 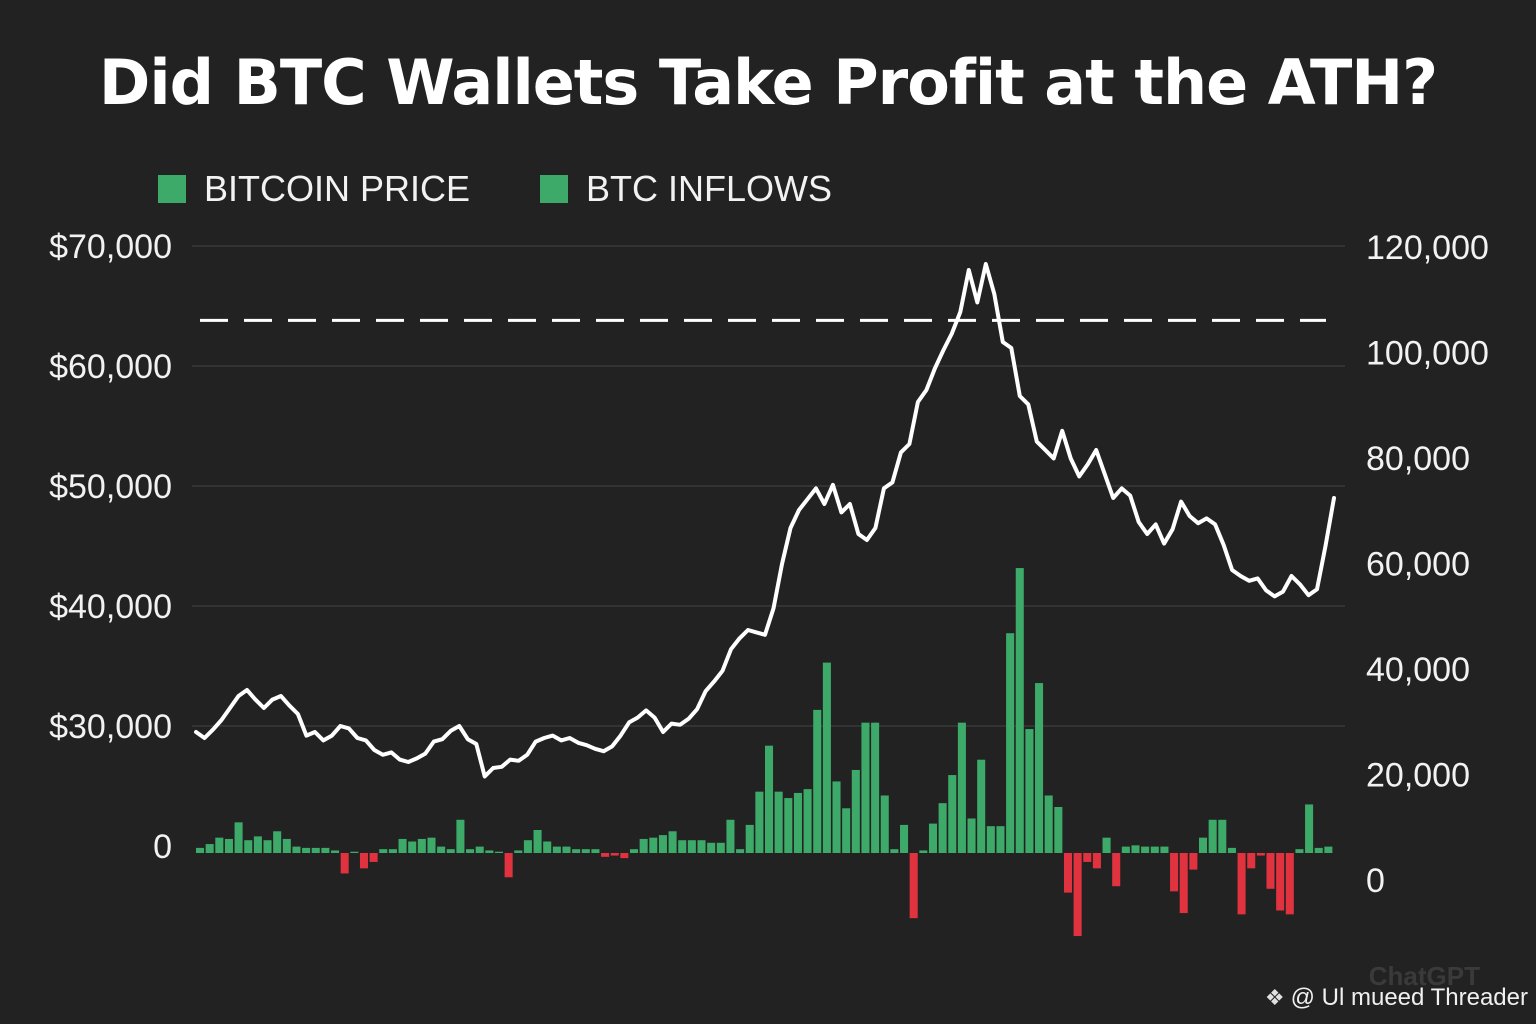 What do you see at coordinates (709, 188) in the screenshot?
I see `legend-label-btc-inflows: BTC INFLOWS` at bounding box center [709, 188].